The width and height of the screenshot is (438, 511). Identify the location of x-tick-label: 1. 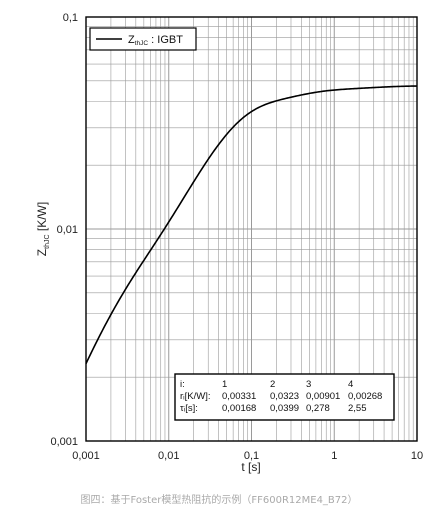
(334, 456).